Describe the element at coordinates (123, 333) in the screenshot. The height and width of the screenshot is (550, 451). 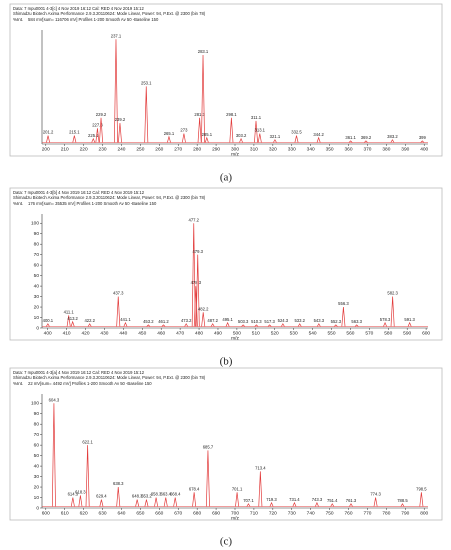
I see `x-tick-label: 440` at that location.